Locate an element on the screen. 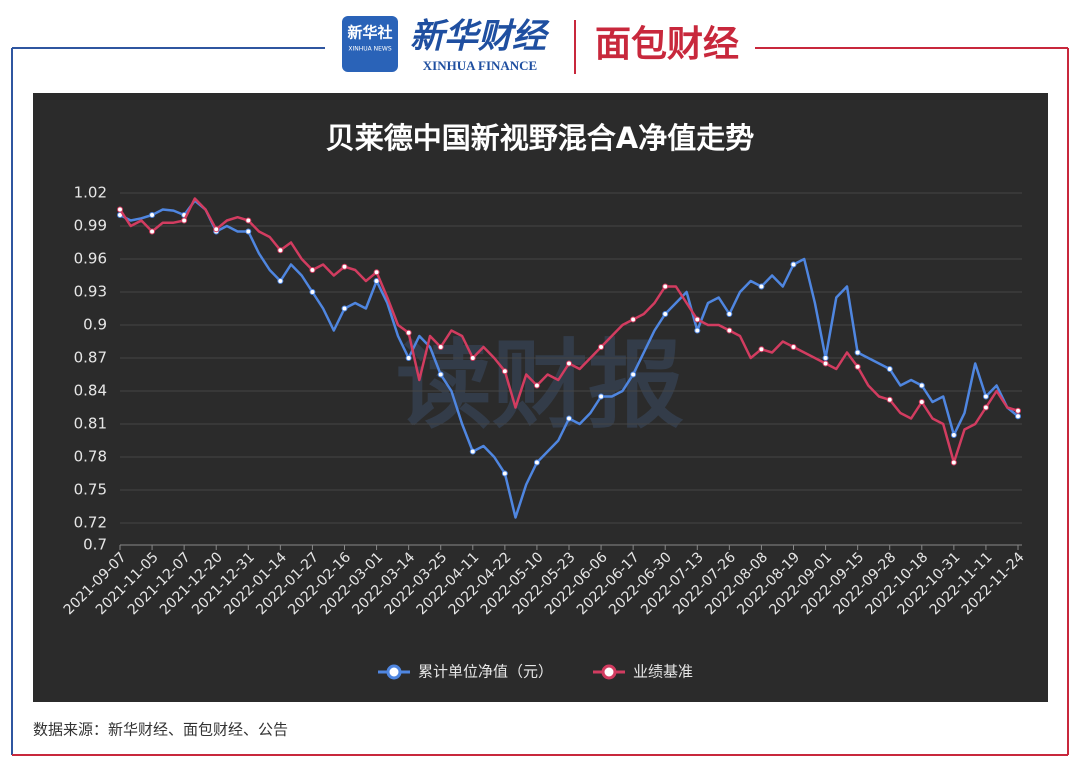  legend-label: 累计单位净值（元） is located at coordinates (485, 672).